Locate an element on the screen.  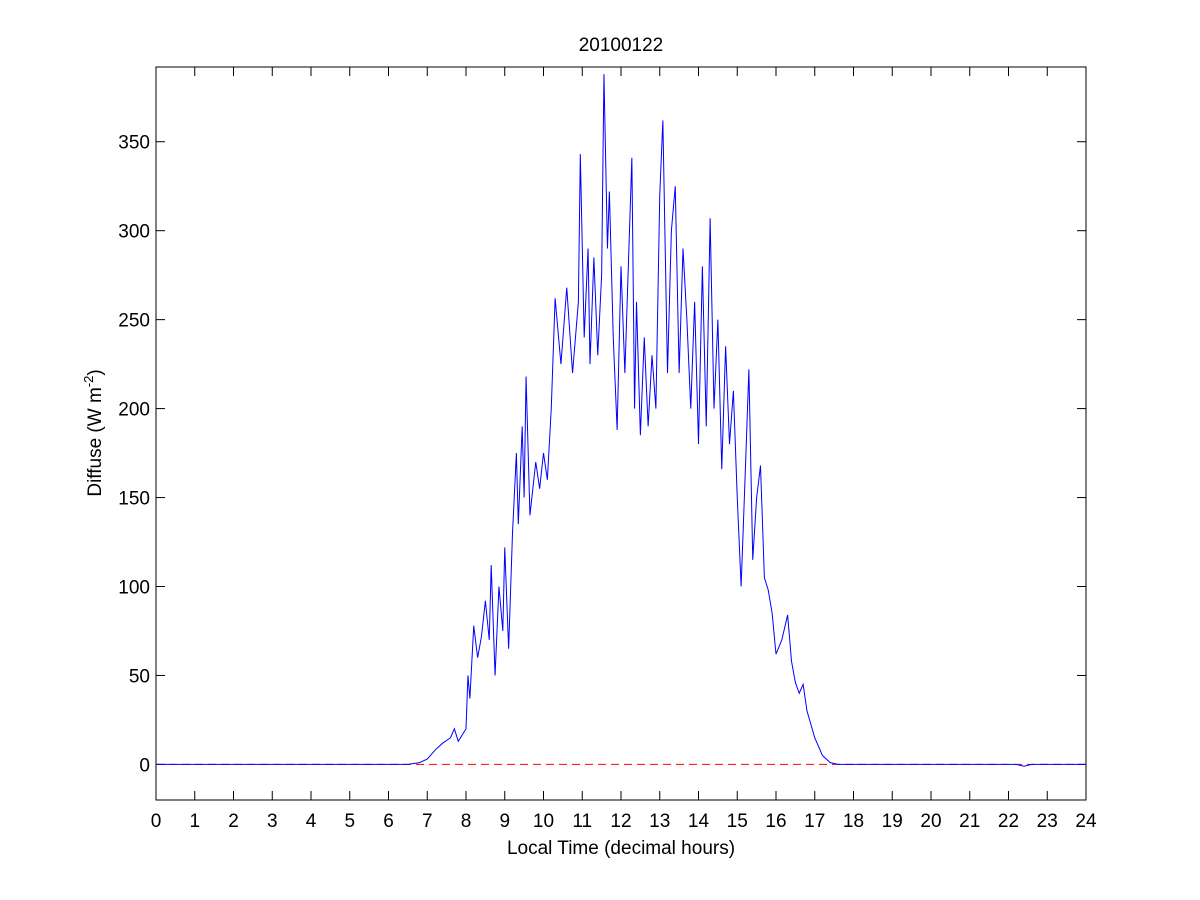
y-tick-label: 250 is located at coordinates (134, 321).